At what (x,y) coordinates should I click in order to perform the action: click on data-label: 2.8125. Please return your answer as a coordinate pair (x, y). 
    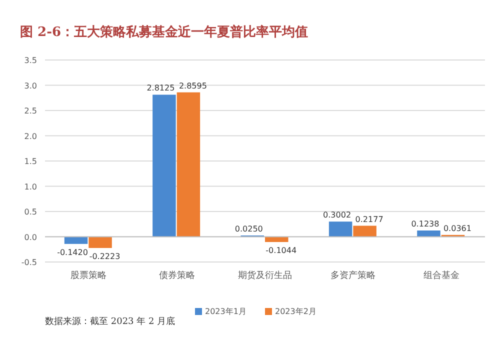
    Looking at the image, I should click on (160, 88).